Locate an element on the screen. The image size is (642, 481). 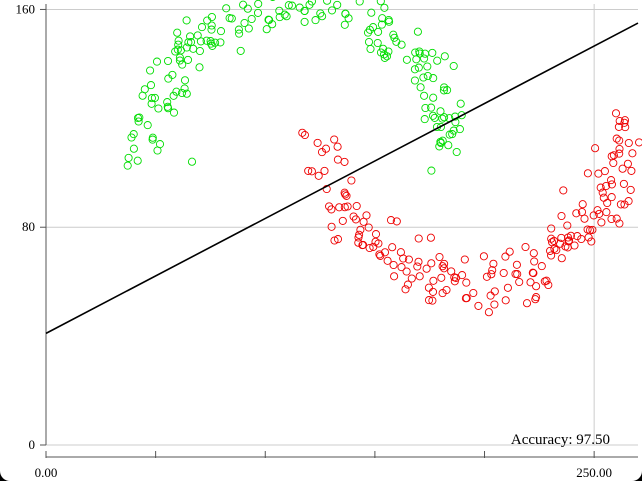
y-tick-label: 160 is located at coordinates (26, 8).